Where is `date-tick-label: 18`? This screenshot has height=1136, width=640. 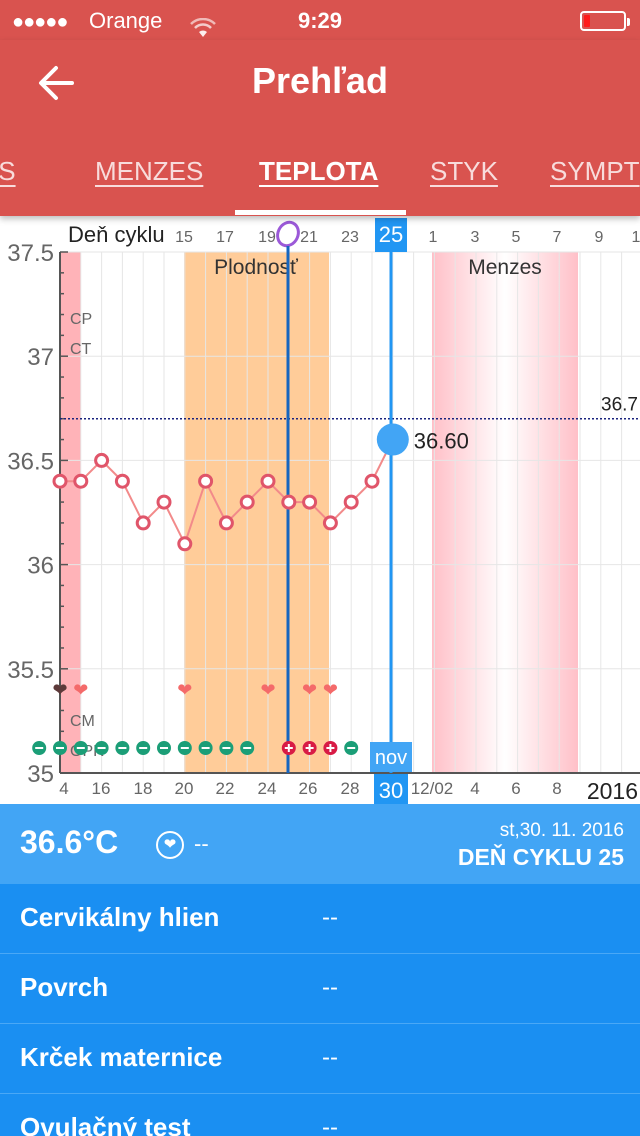 date-tick-label: 18 is located at coordinates (143, 788).